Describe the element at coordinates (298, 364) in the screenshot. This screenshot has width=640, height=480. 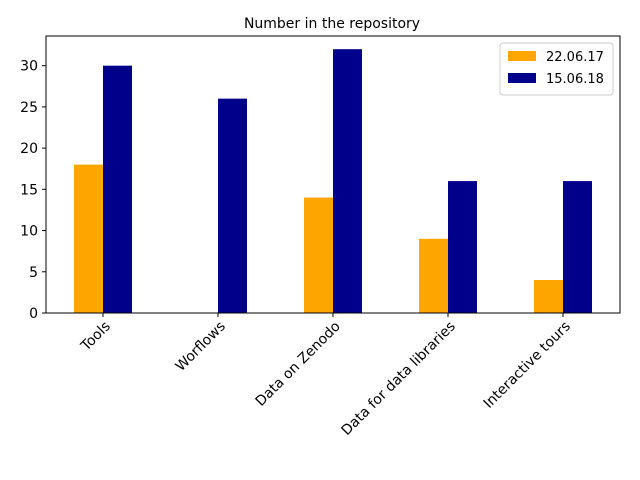
I see `x-tick-label: Data on Zenodo` at that location.